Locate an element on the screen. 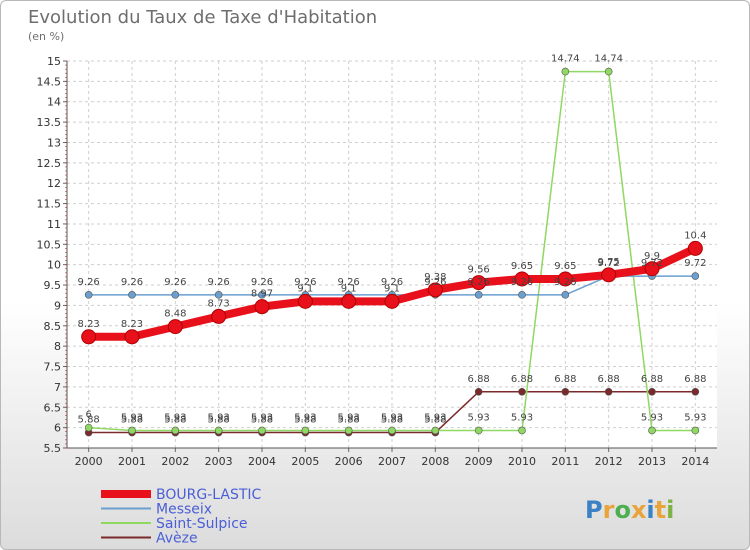 The width and height of the screenshot is (750, 550). data-label: 8.73 is located at coordinates (219, 303).